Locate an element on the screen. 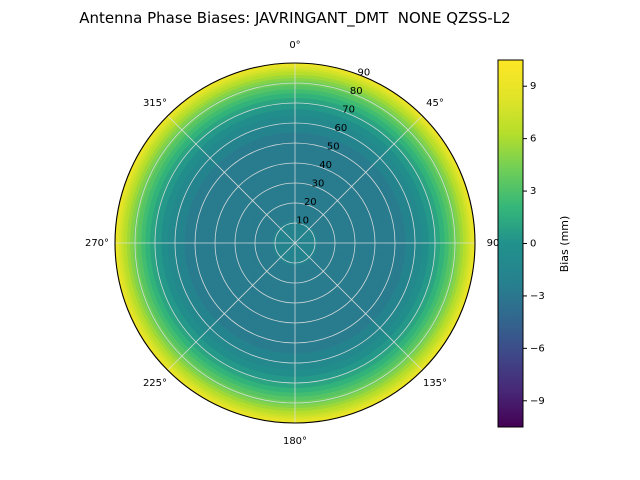 The image size is (640, 480). theta-tick-label: 90 is located at coordinates (493, 243).